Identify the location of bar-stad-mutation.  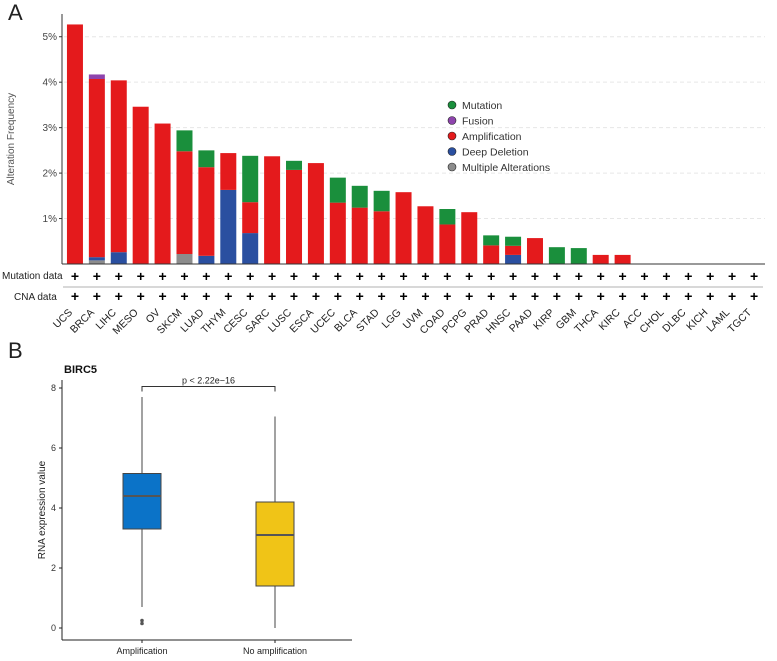
(381, 201).